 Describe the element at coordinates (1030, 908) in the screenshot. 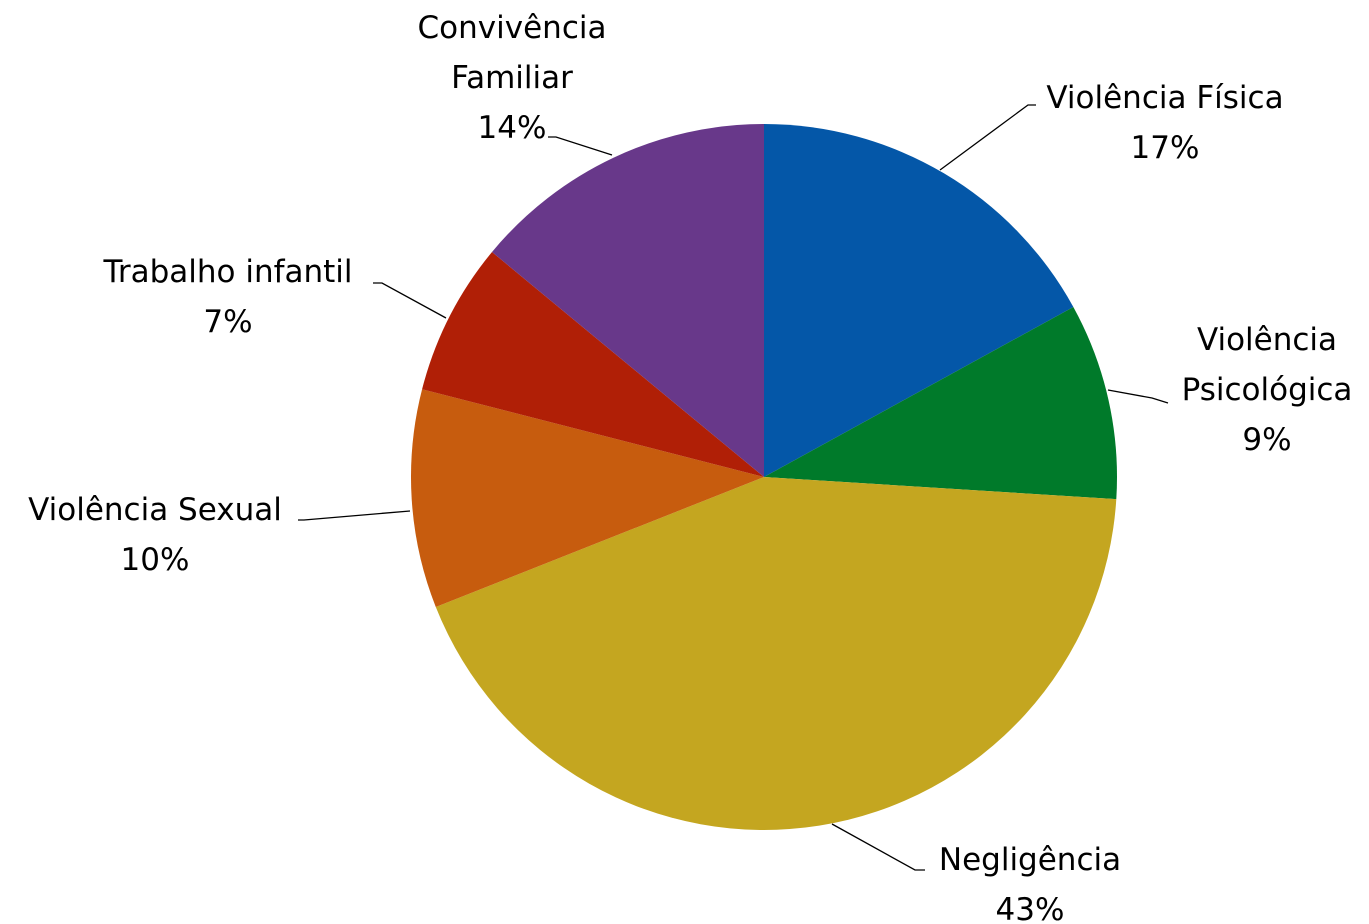

I see `slice-percent-negligencia: 43%` at that location.